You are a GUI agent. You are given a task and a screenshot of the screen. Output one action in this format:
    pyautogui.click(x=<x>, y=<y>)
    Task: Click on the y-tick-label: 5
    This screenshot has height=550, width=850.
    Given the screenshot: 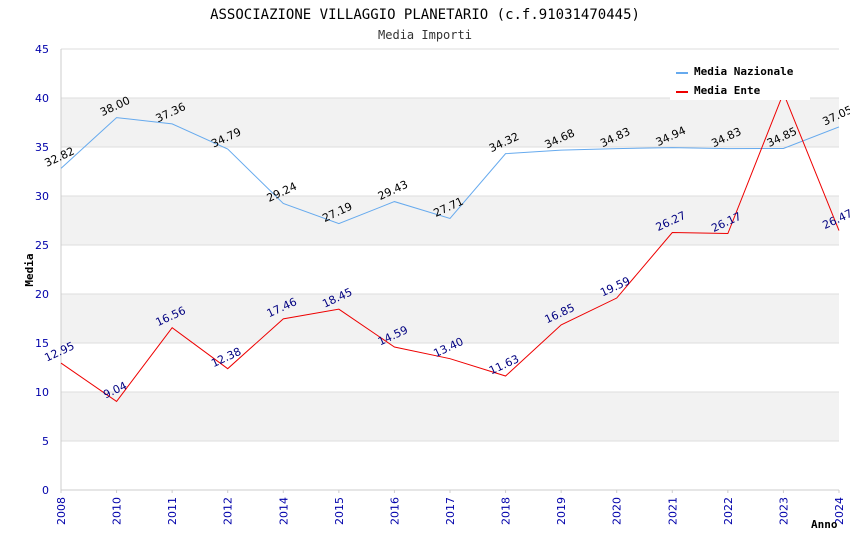 What is the action you would take?
    pyautogui.click(x=45, y=441)
    